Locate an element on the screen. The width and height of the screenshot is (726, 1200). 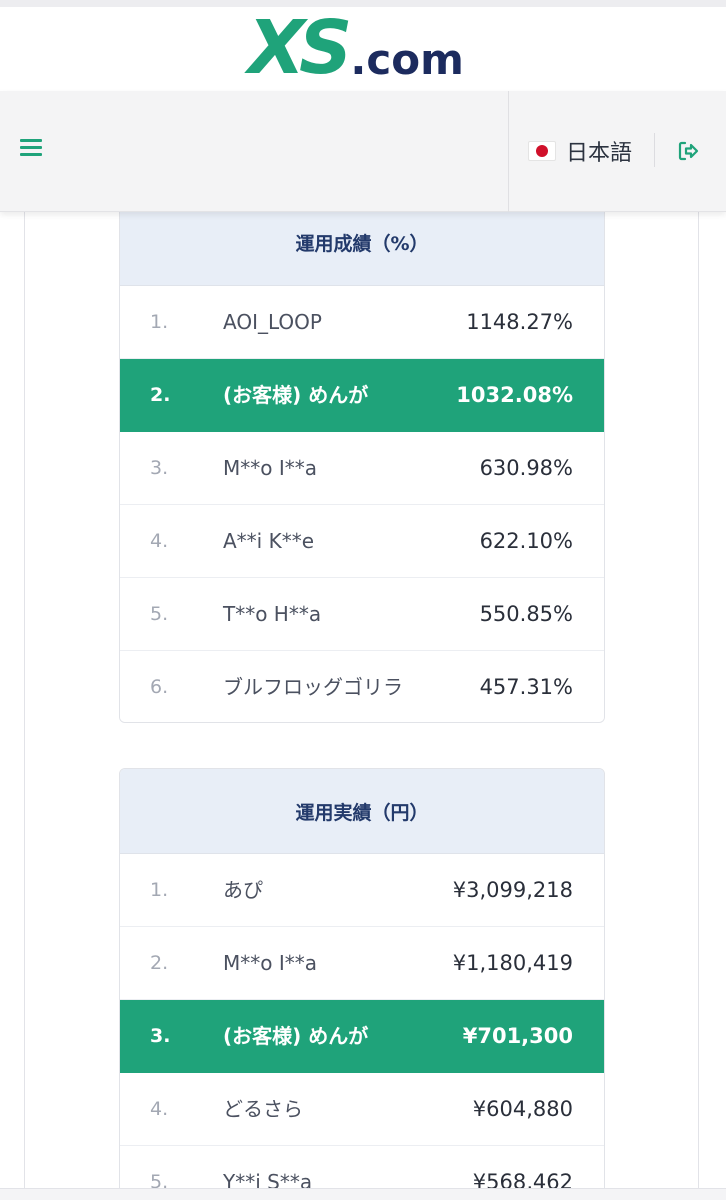
card-header: 運用成績（%） is located at coordinates (362, 243).